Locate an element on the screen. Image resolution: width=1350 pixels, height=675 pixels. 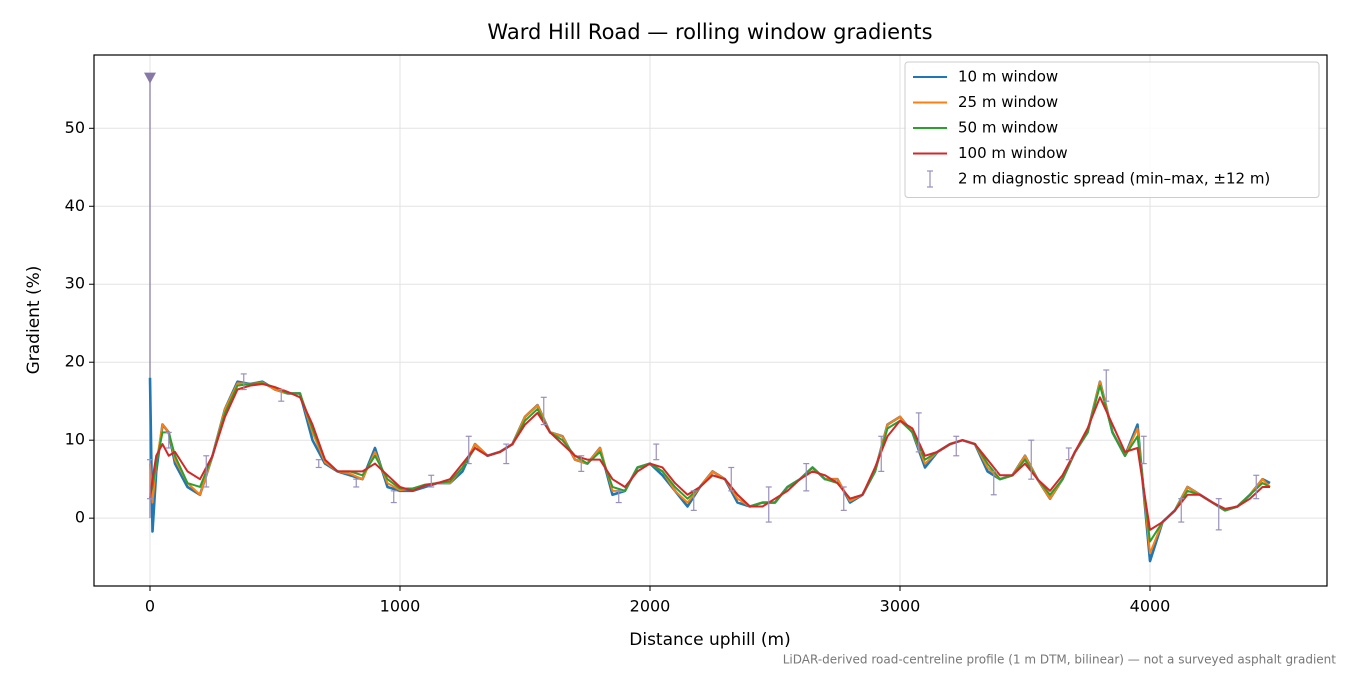
x-axis-label: Distance uphill (m) is located at coordinates (709, 640).